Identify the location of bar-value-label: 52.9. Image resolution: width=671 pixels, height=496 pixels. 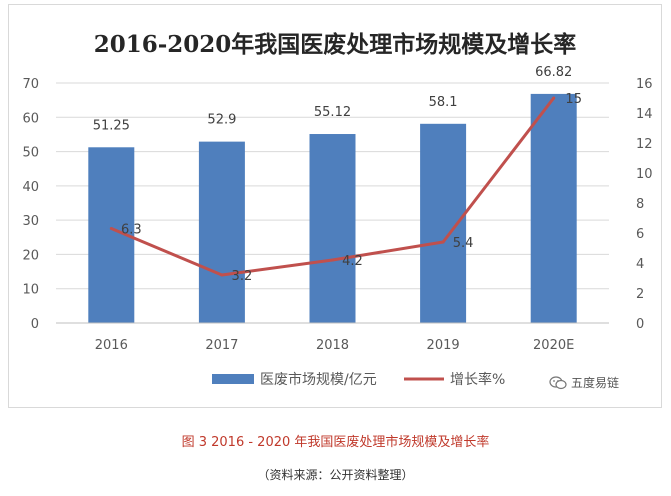
(221, 120).